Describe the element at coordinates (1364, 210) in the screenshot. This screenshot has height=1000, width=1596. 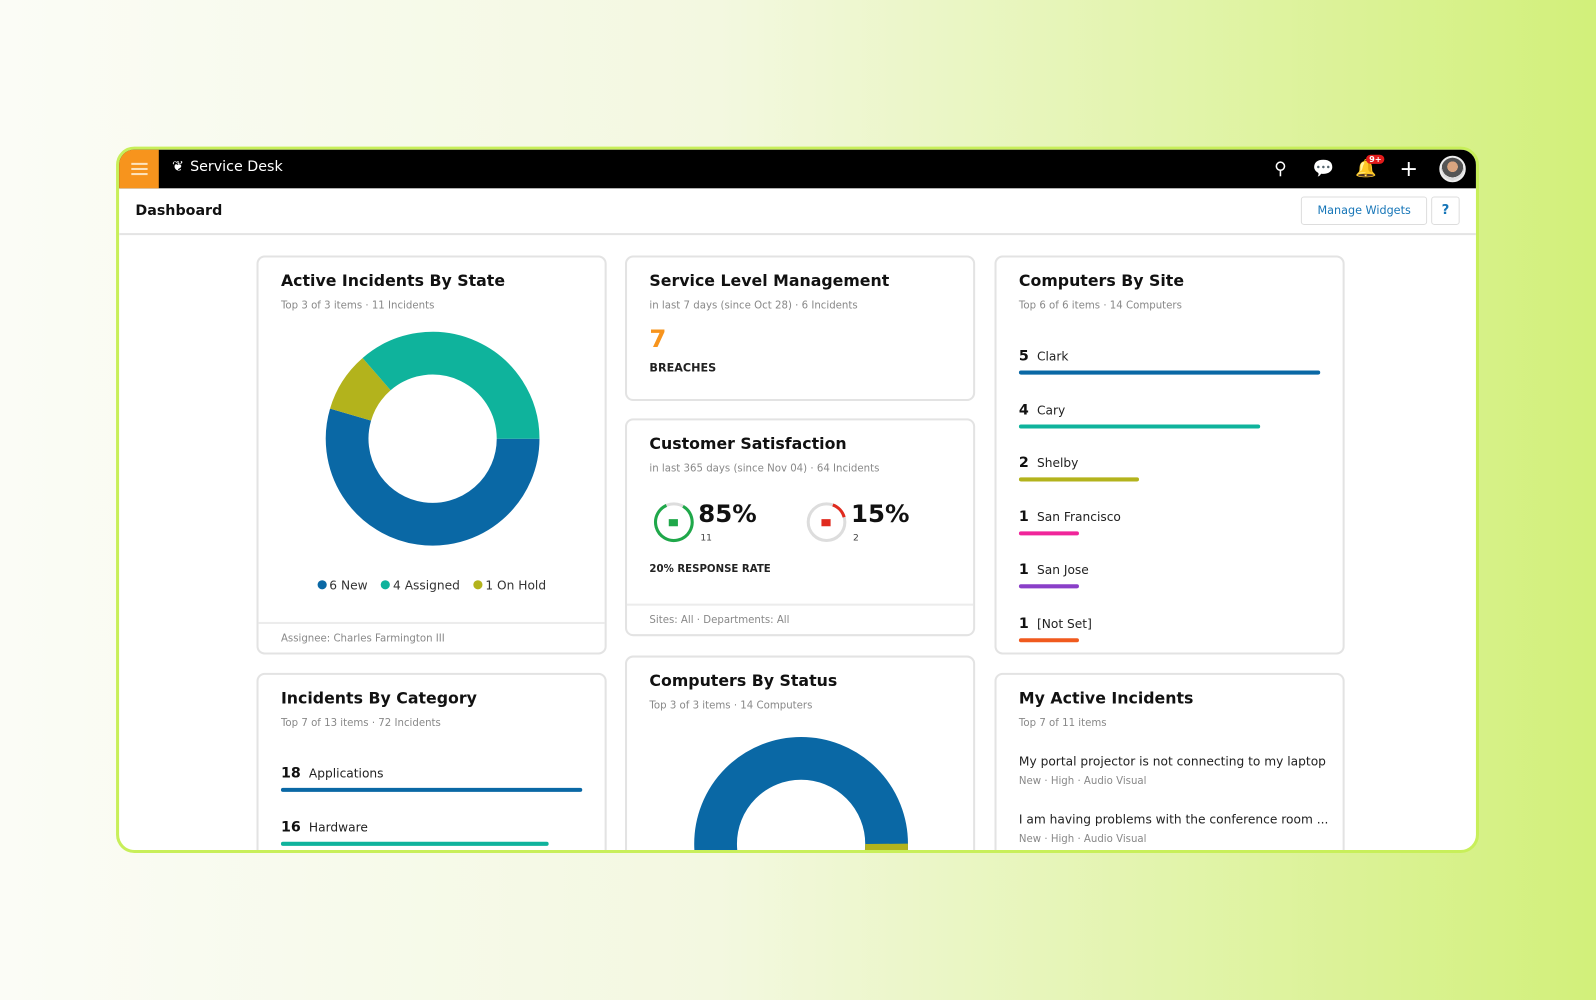
I see `manage-widgets-button: Manage Widgets` at that location.